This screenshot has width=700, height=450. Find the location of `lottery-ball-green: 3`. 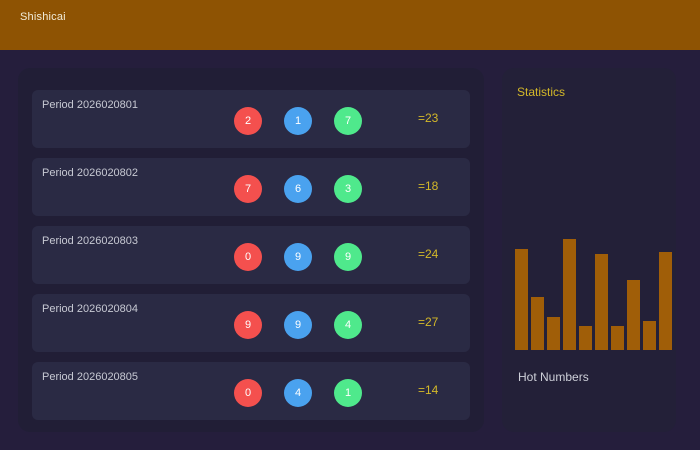

lottery-ball-green: 3 is located at coordinates (348, 189).